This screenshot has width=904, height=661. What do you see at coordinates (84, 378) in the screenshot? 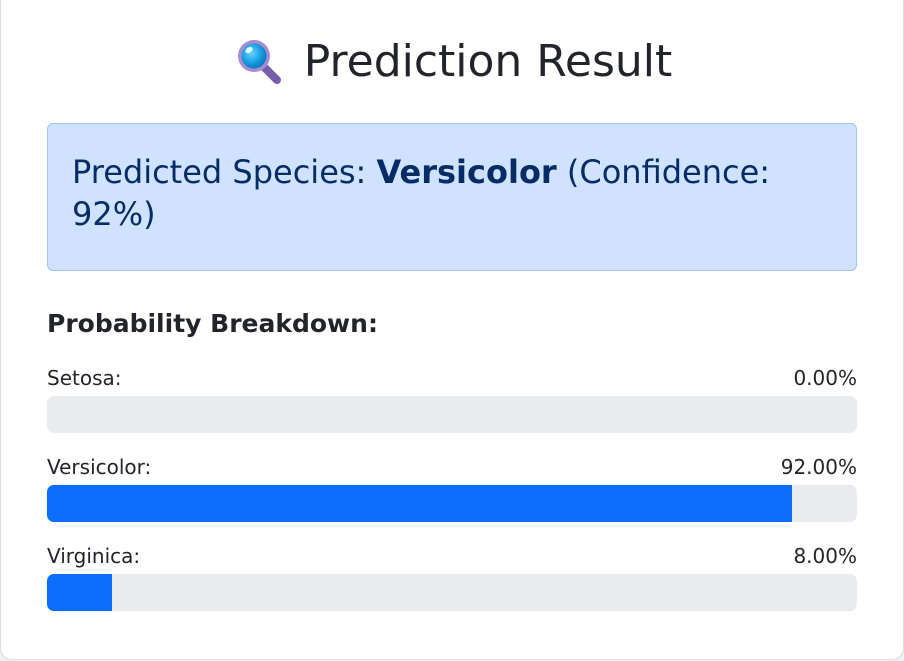
I see `prob-label: Setosa:` at bounding box center [84, 378].